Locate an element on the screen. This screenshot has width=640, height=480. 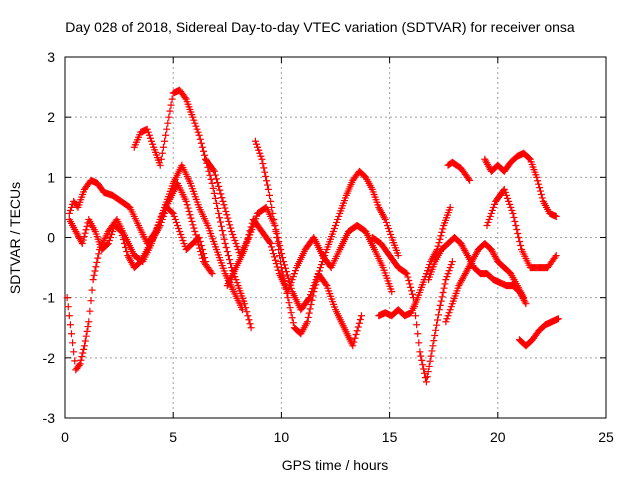
y-tick-label: -2 is located at coordinates (49, 358).